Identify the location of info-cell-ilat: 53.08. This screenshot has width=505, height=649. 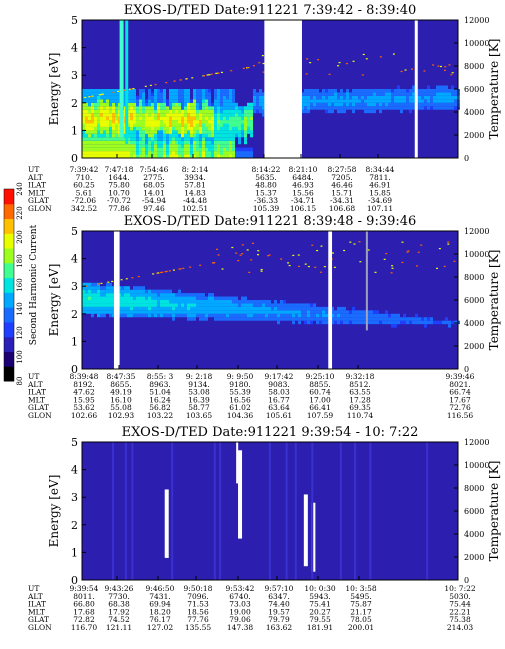
(199, 392).